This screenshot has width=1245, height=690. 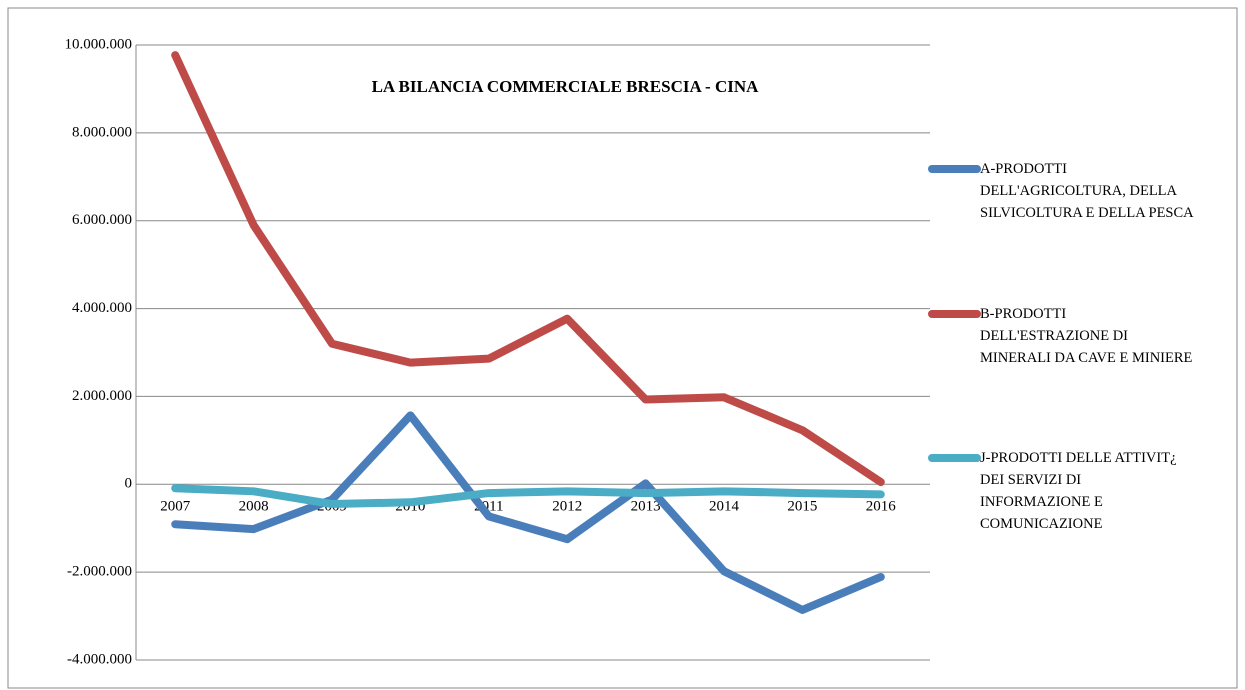 I want to click on y-tick-label: 10.000.000, so click(x=99, y=44).